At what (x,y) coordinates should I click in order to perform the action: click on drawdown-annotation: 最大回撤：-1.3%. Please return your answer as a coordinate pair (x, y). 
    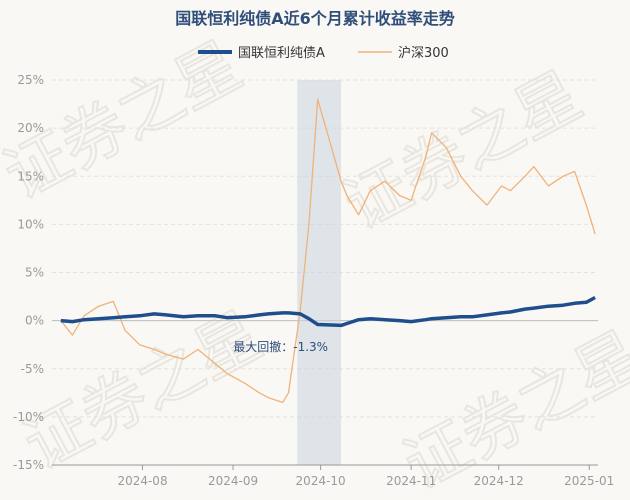
    Looking at the image, I should click on (280, 346).